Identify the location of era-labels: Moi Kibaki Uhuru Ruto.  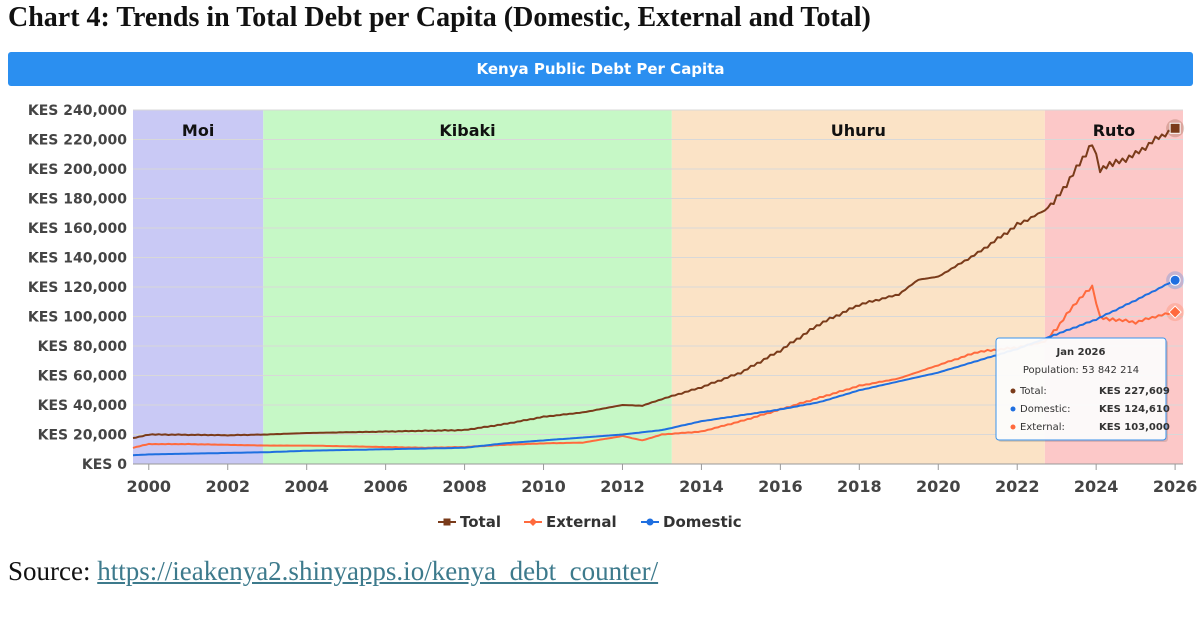
(658, 130).